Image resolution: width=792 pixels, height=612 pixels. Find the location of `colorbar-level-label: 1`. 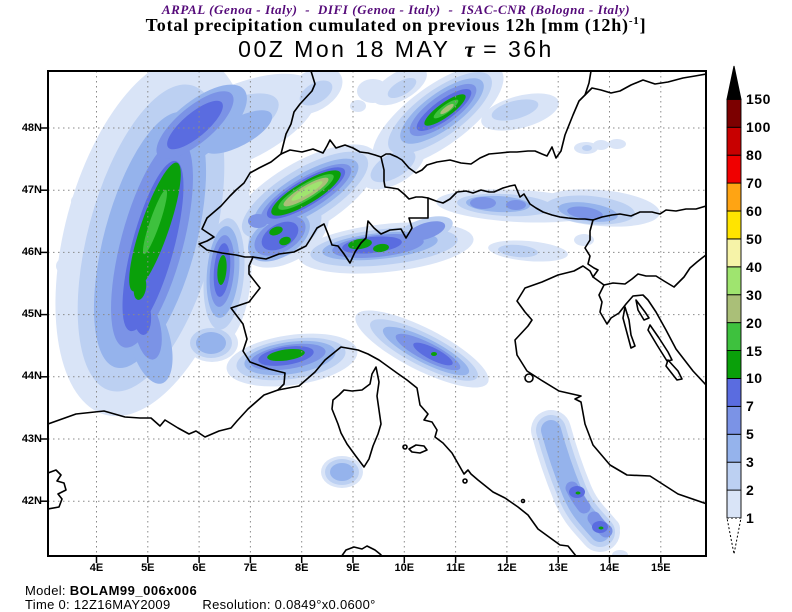

colorbar-level-label: 1 is located at coordinates (750, 518).